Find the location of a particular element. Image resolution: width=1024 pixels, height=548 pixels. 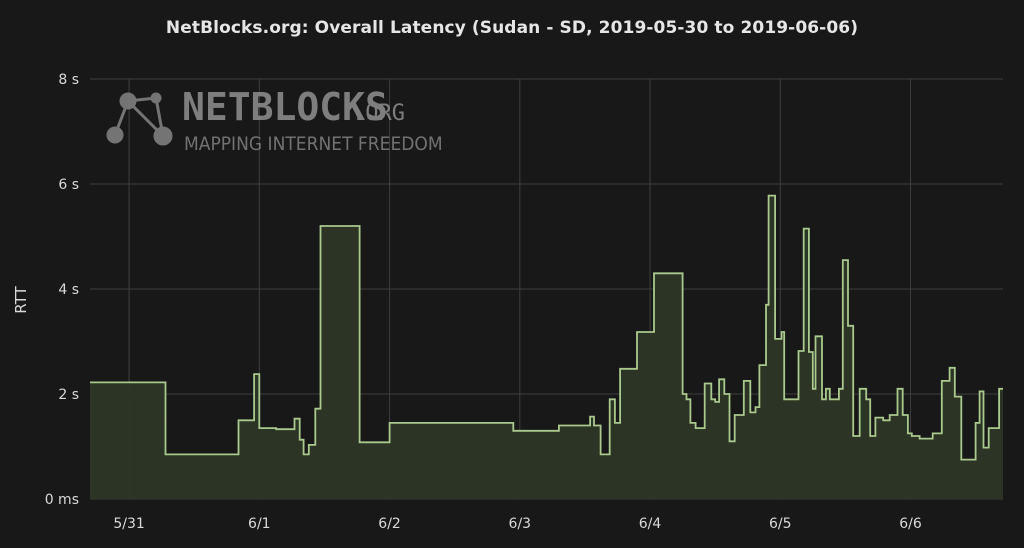

y-axis-label: RTT is located at coordinates (21, 299).